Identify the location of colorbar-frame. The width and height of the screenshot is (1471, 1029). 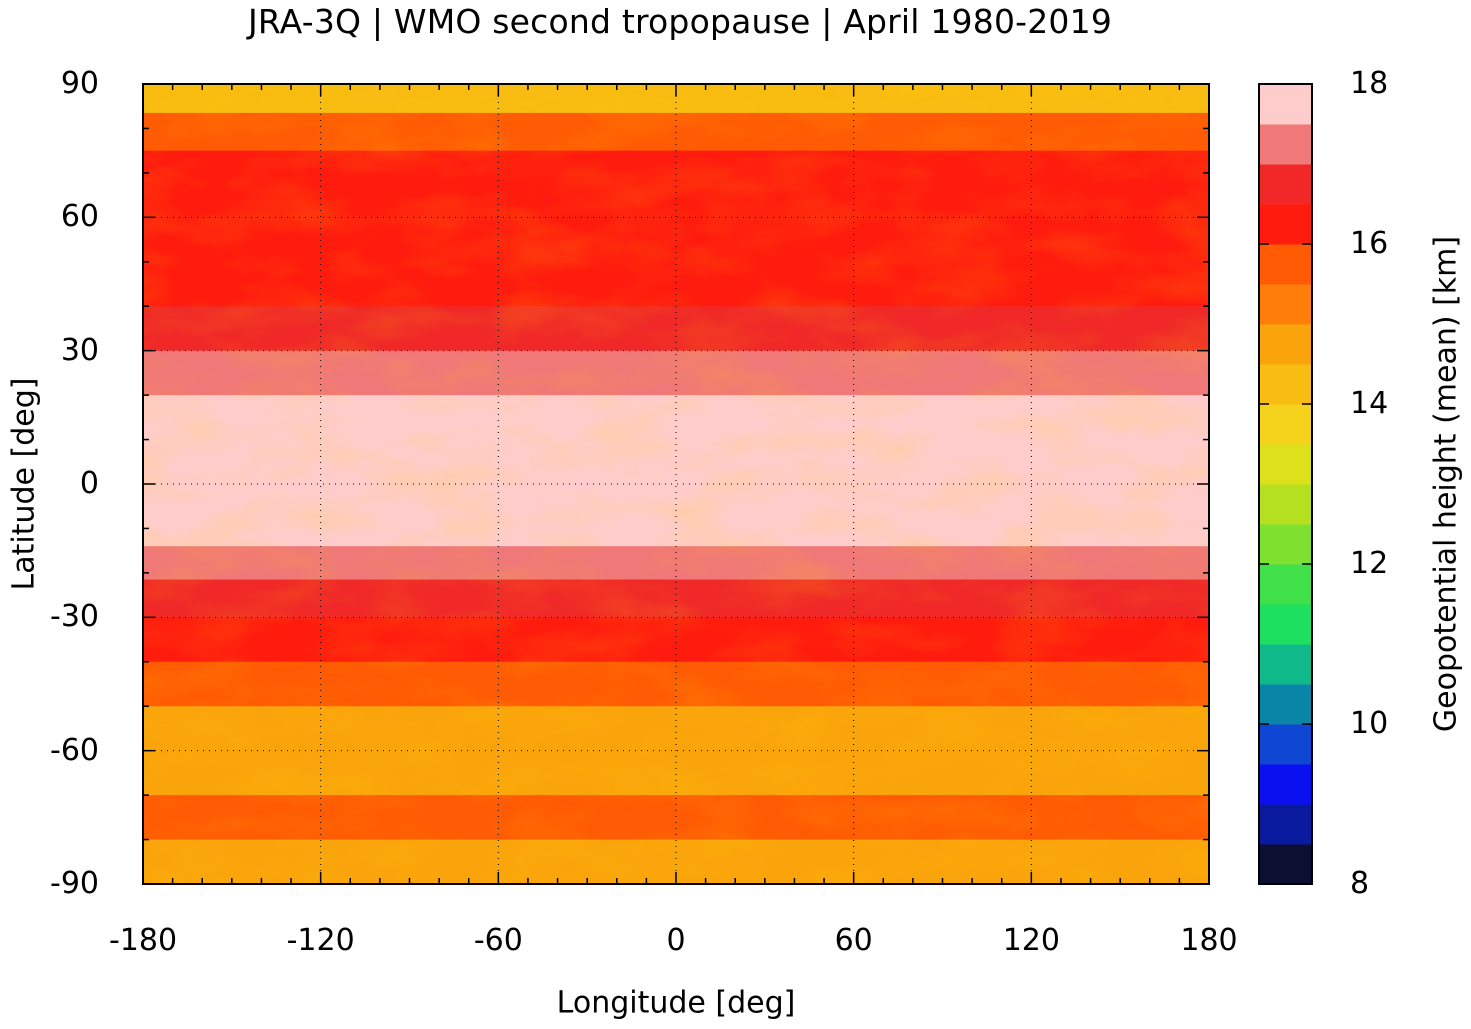
(1285, 484).